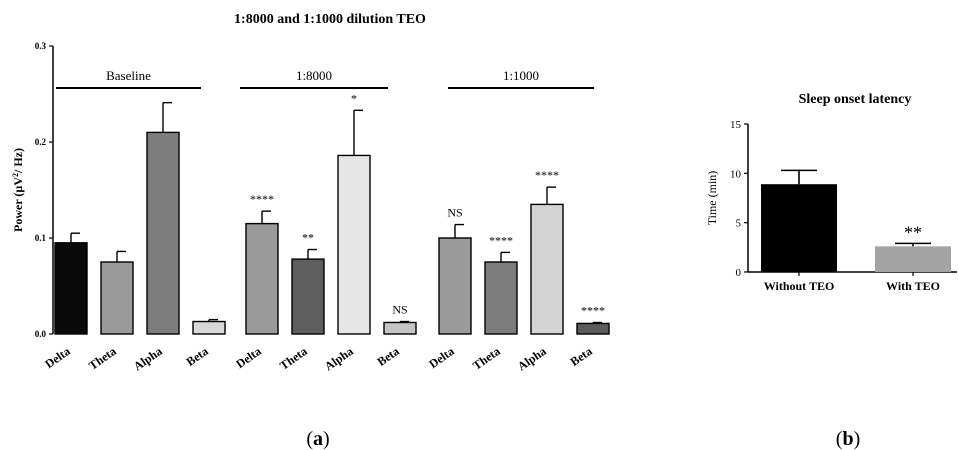  I want to click on panel-b-title: Sleep onset latency, so click(855, 99).